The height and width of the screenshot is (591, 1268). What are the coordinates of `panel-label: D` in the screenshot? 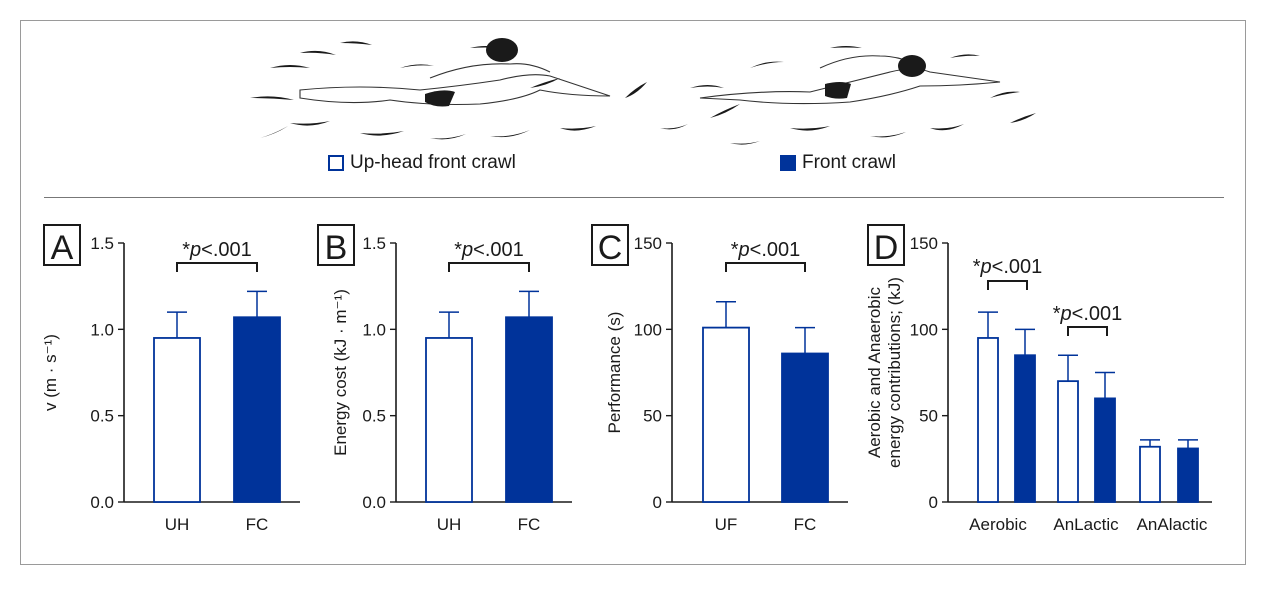 It's located at (886, 248).